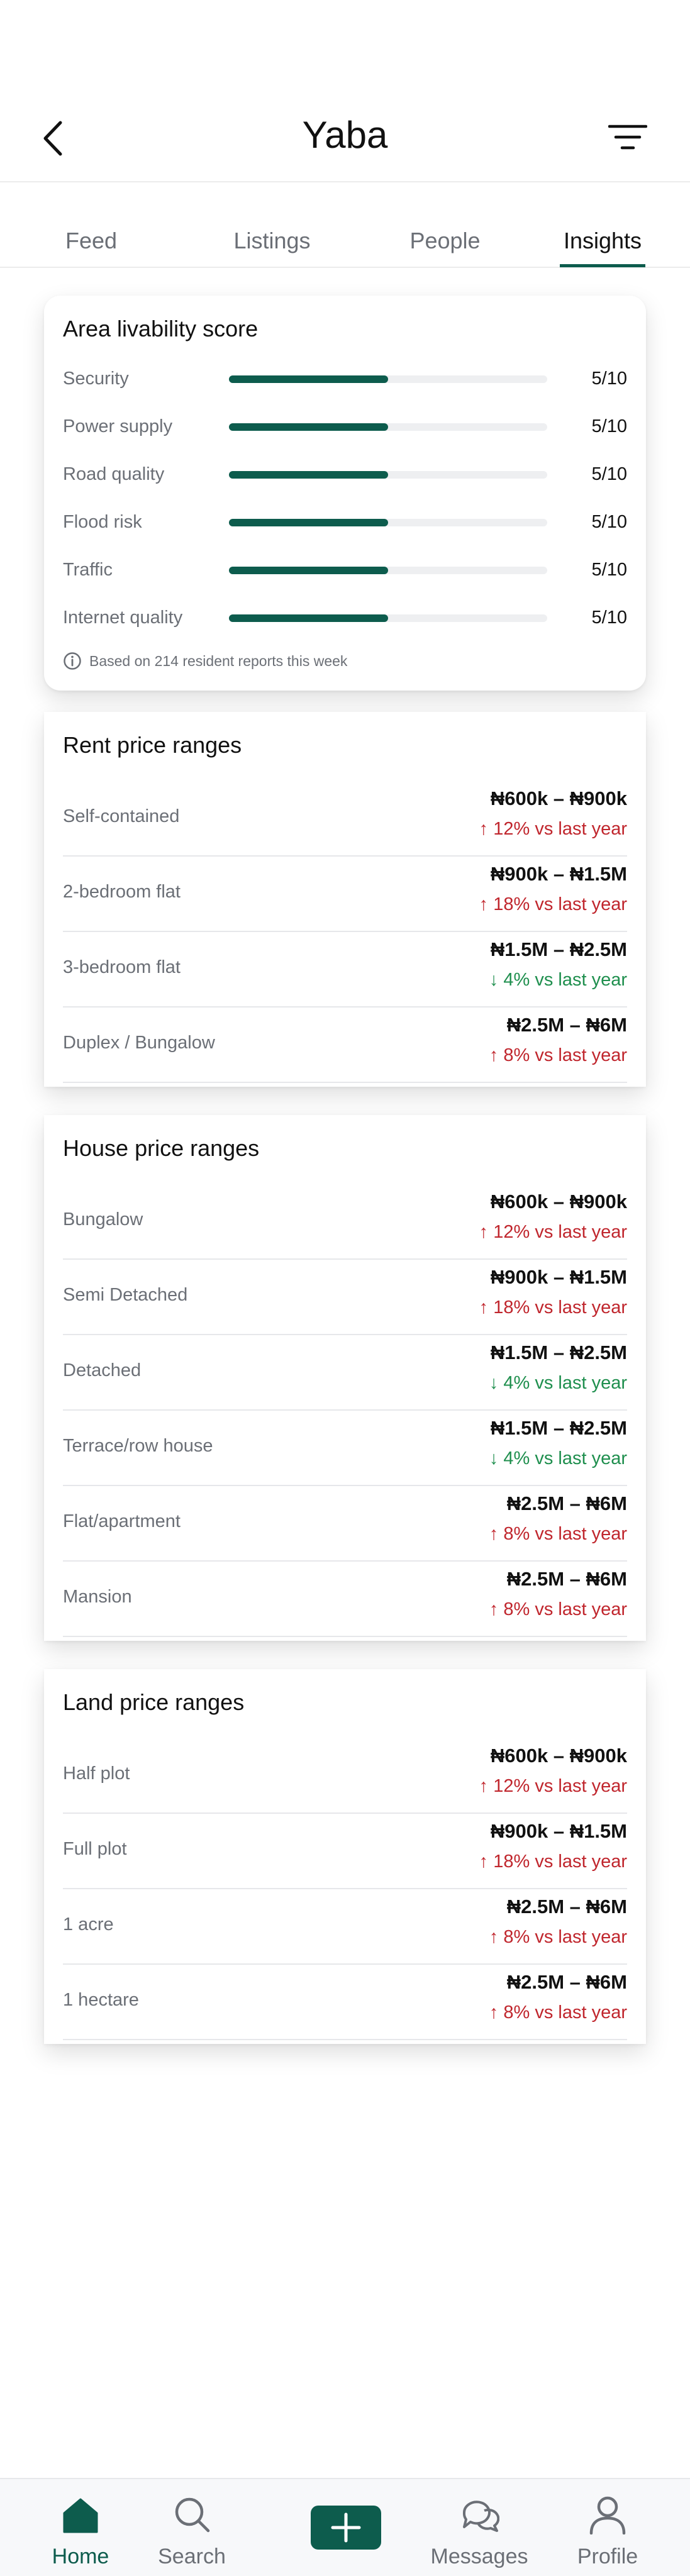 This screenshot has height=2576, width=690. What do you see at coordinates (118, 426) in the screenshot?
I see `score-label: Power supply` at bounding box center [118, 426].